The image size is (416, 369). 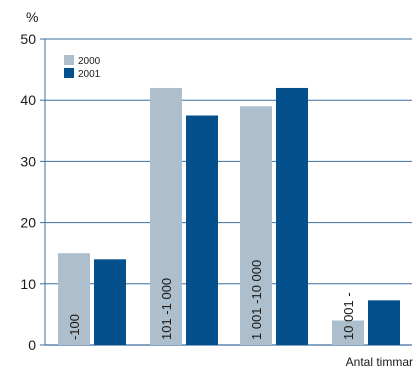 I want to click on legend: 2000 2001, so click(x=82, y=67).